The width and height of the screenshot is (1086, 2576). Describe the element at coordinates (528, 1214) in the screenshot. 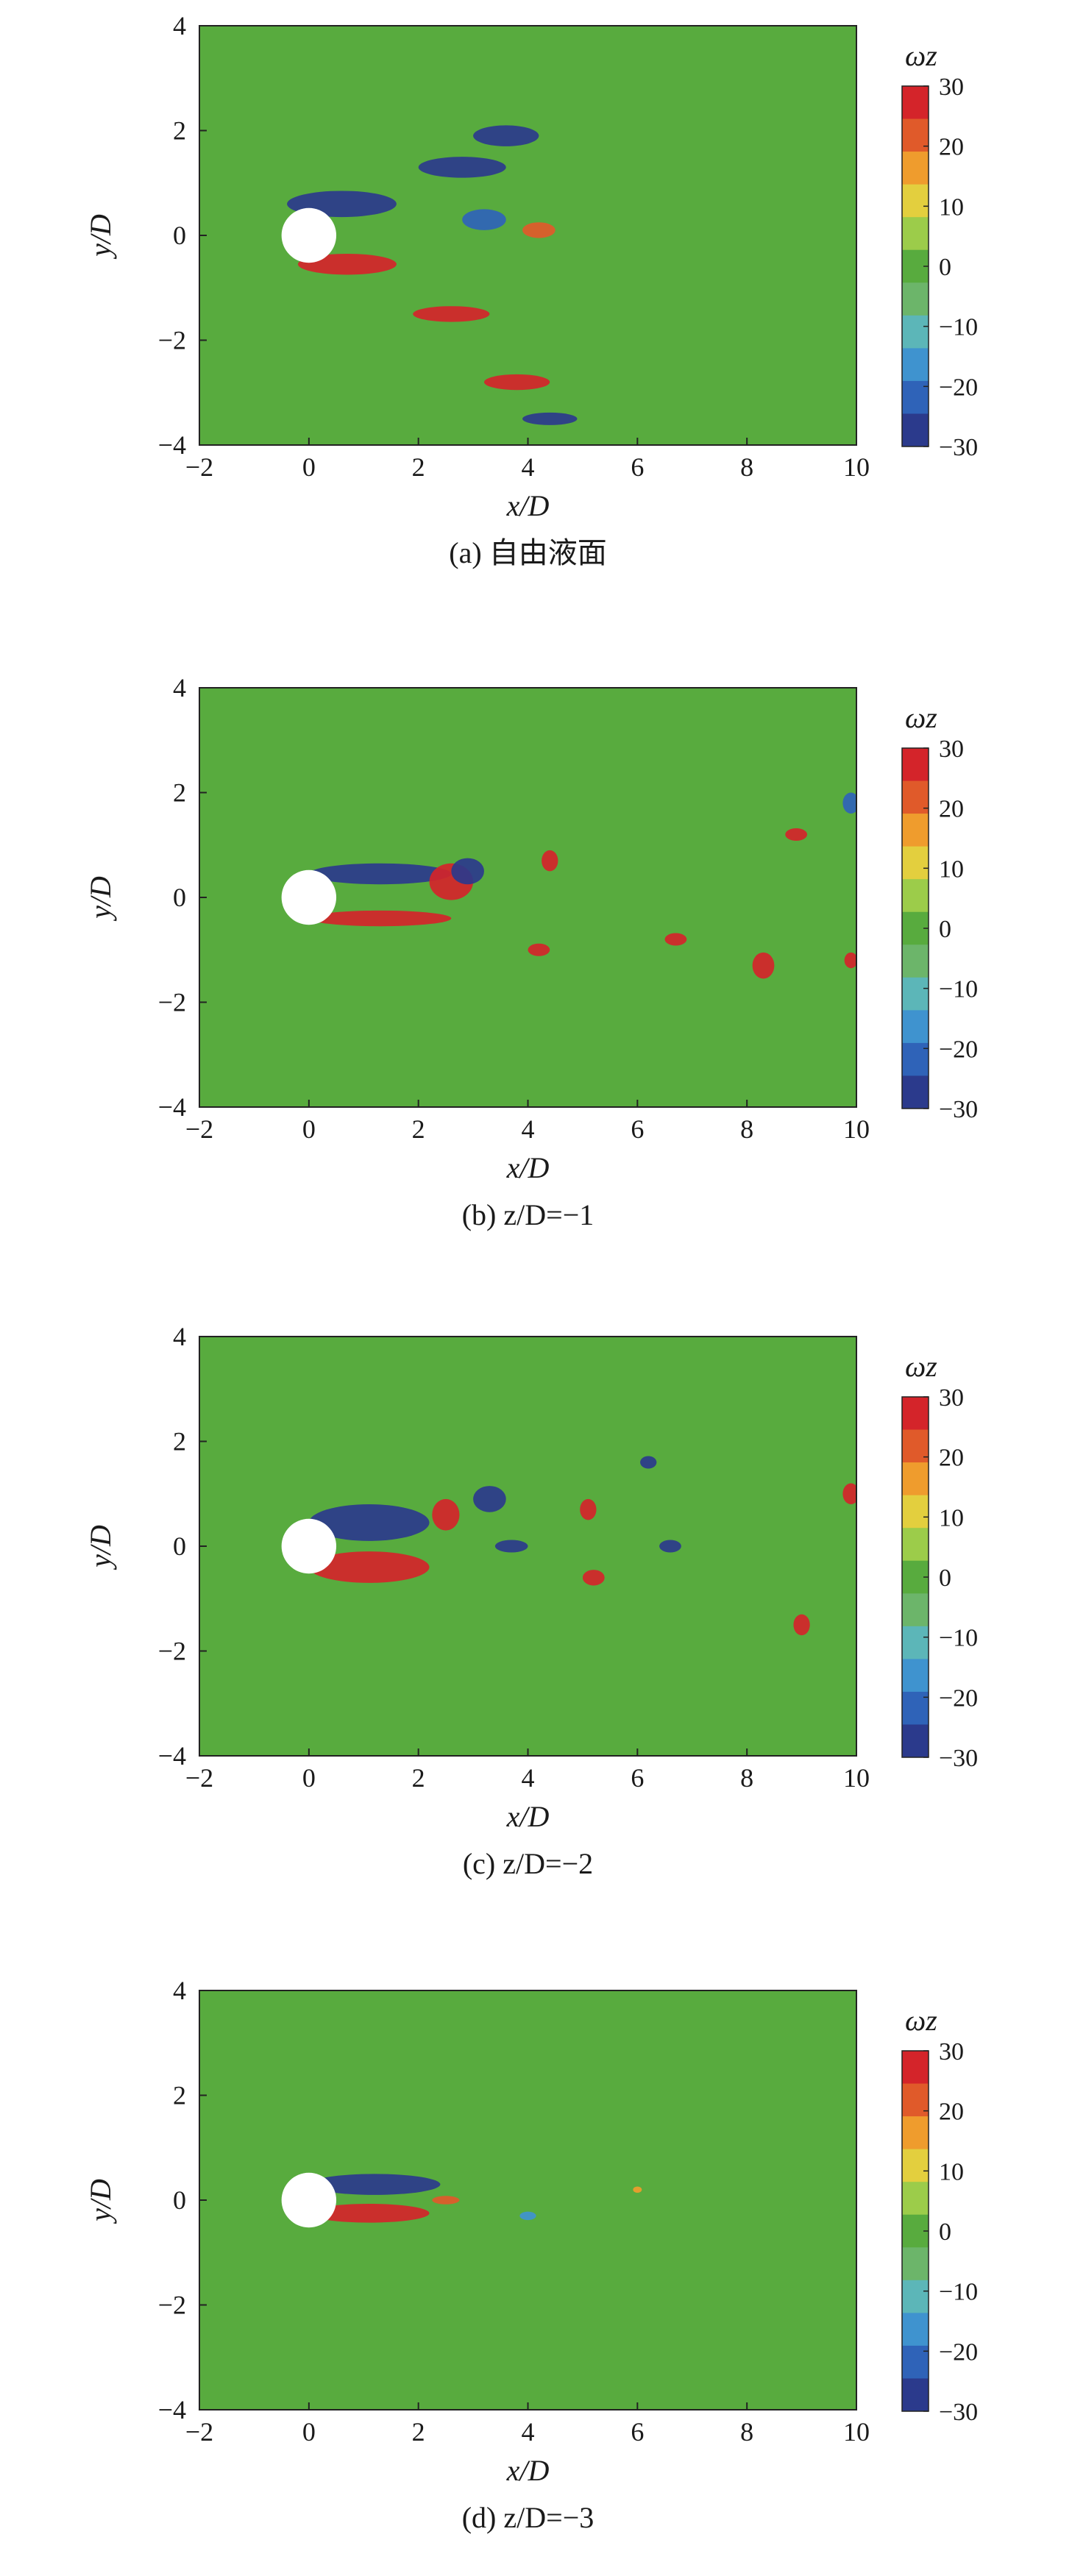

I see `panel-caption: (b) z/D=−1` at that location.